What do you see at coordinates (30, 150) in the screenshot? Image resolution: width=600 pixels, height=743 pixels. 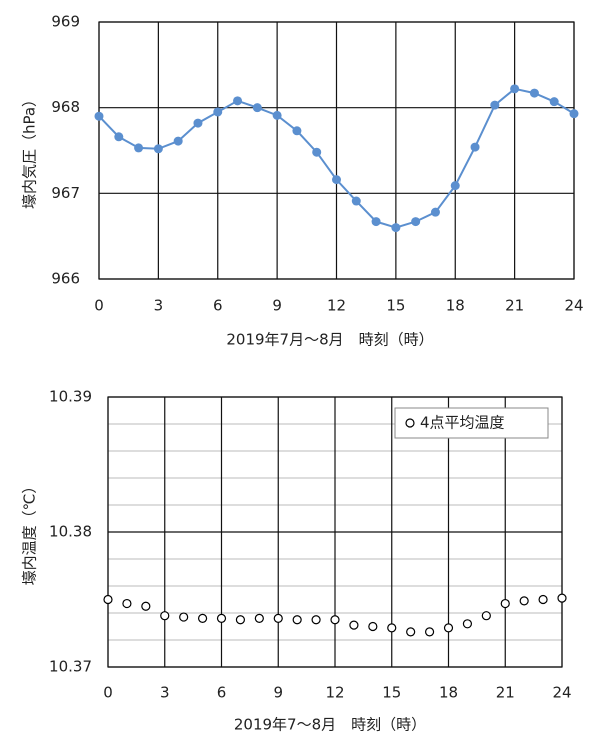 I see `y-axis-label: 壕内気圧（hPa）` at bounding box center [30, 150].